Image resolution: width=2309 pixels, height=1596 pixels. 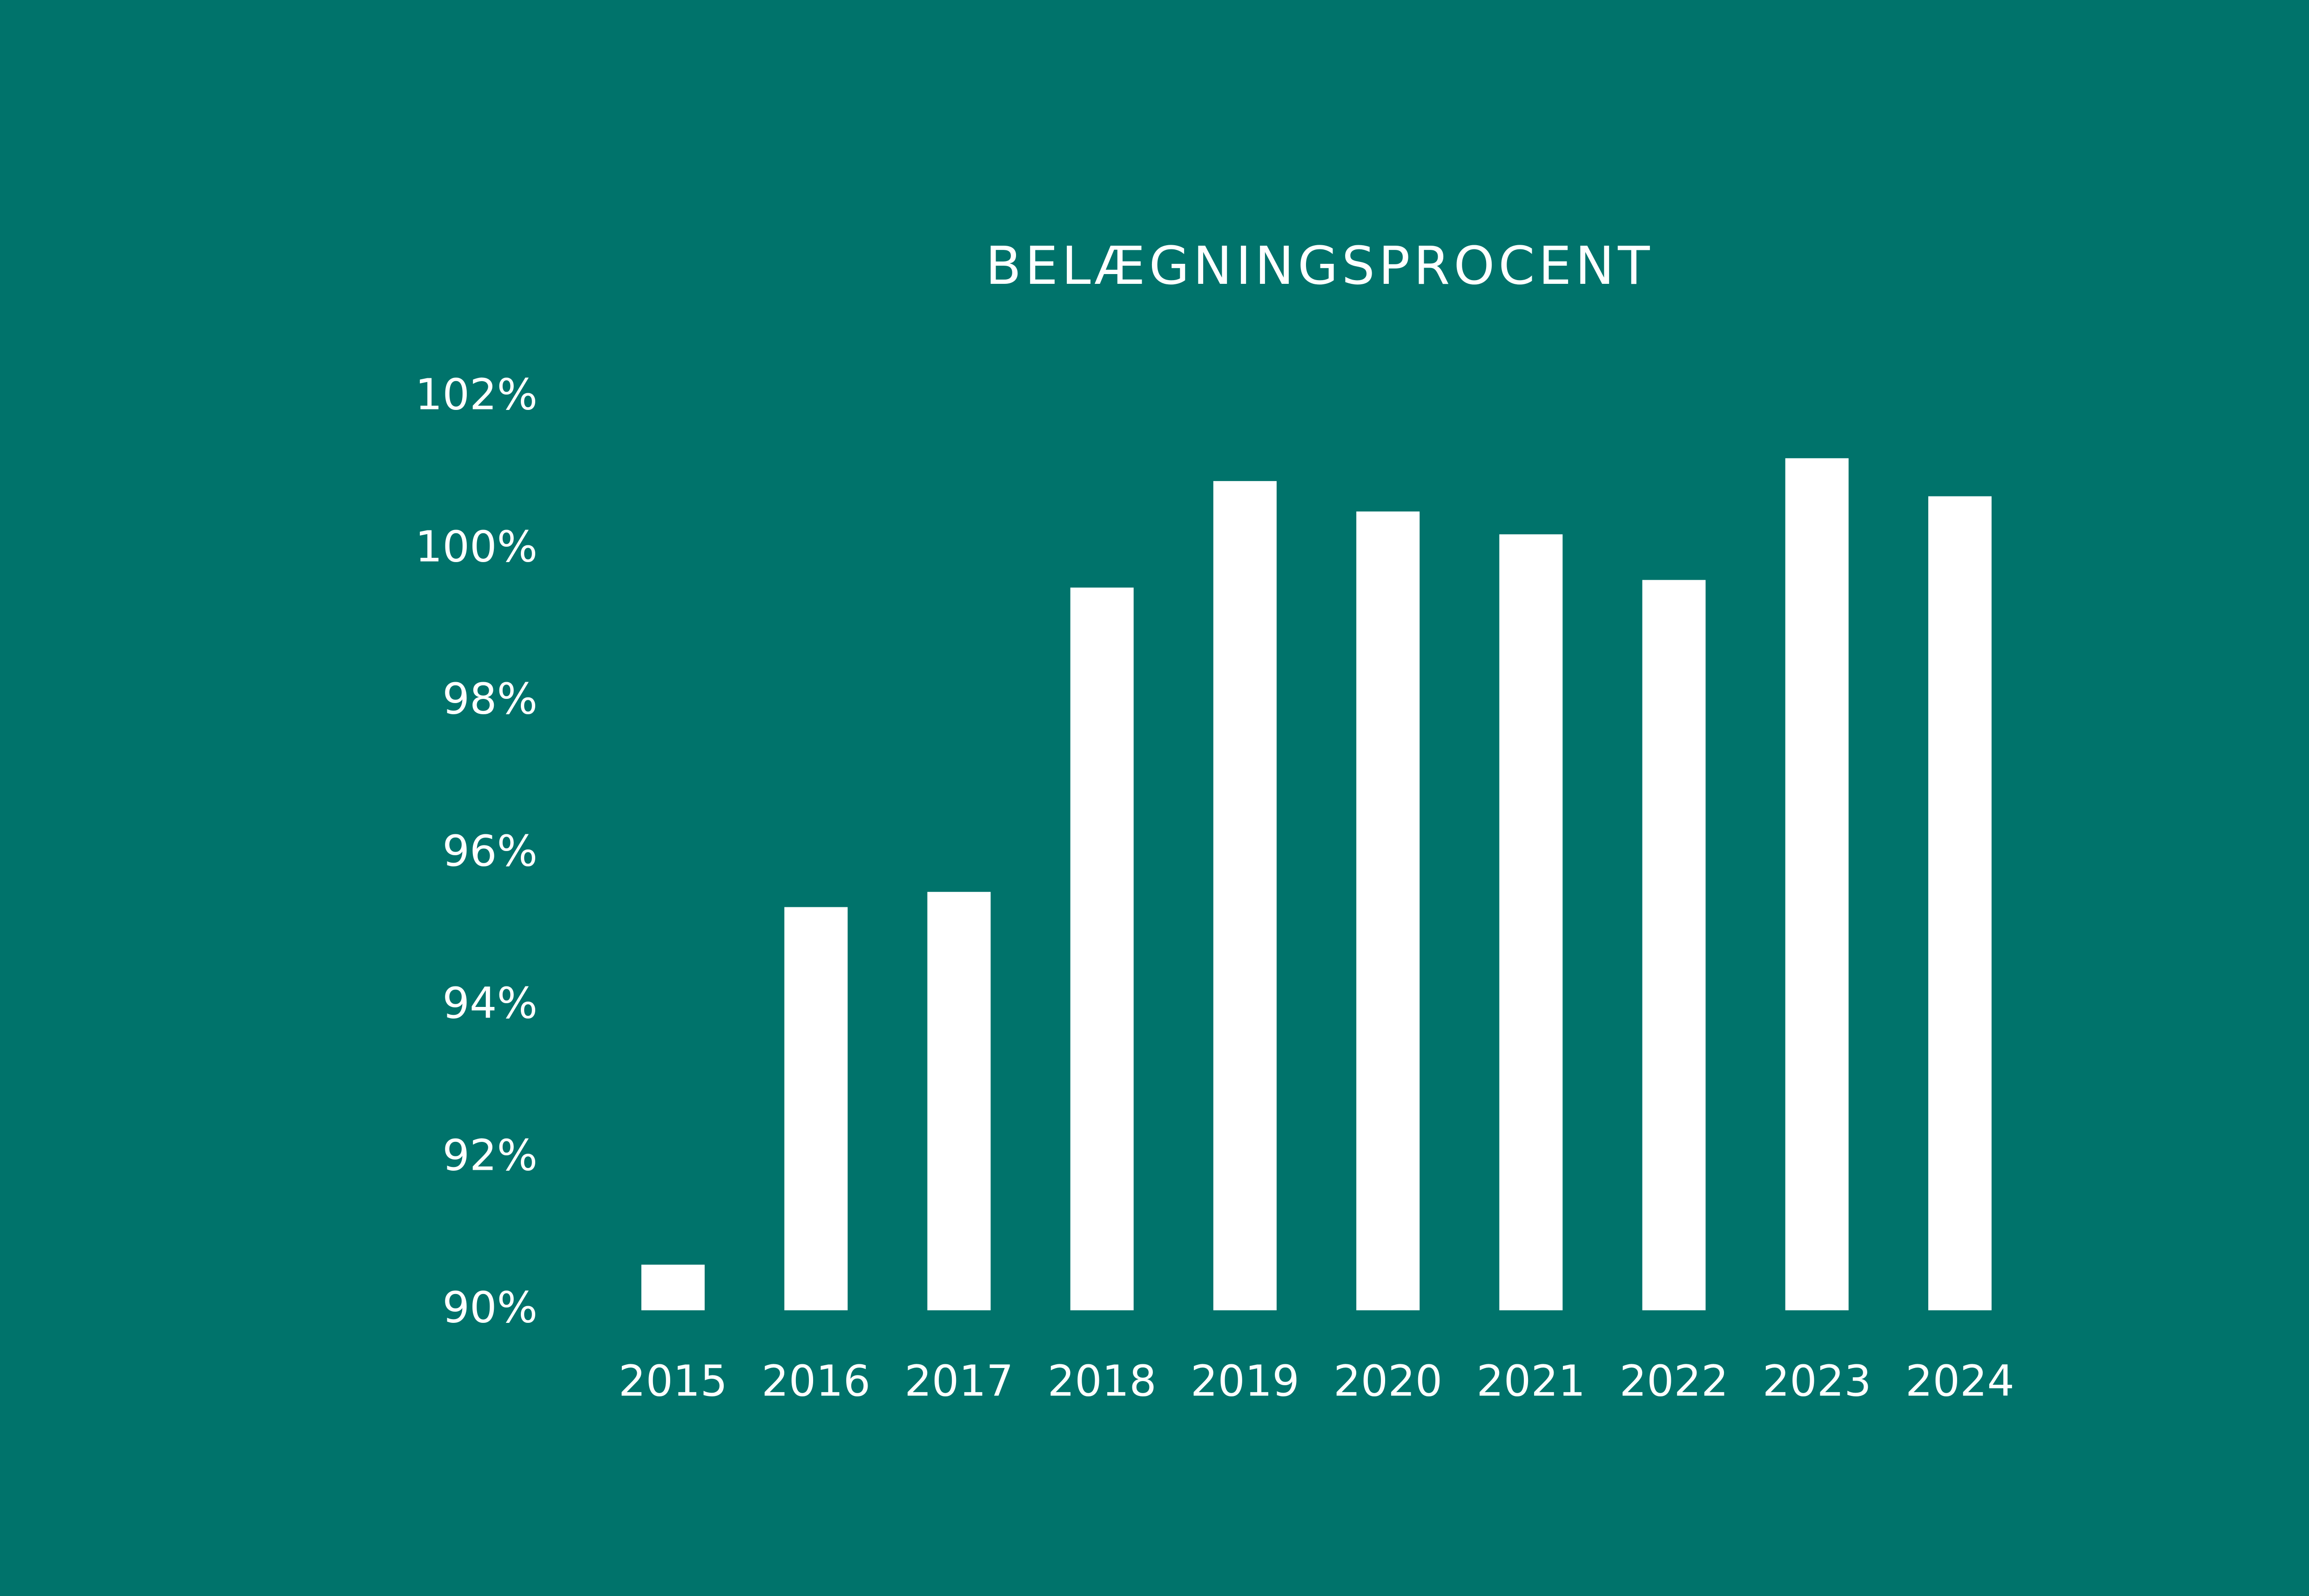 What do you see at coordinates (1817, 1381) in the screenshot?
I see `x-tick-label: 2023` at bounding box center [1817, 1381].